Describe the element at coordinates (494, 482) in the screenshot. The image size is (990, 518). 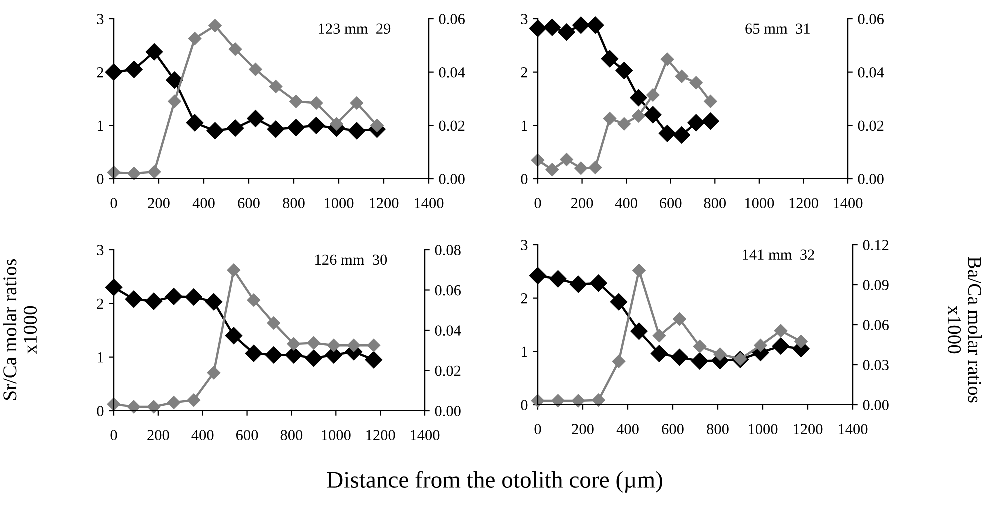
I see `x-axis-title: Distance from the otolith core (µm)` at that location.